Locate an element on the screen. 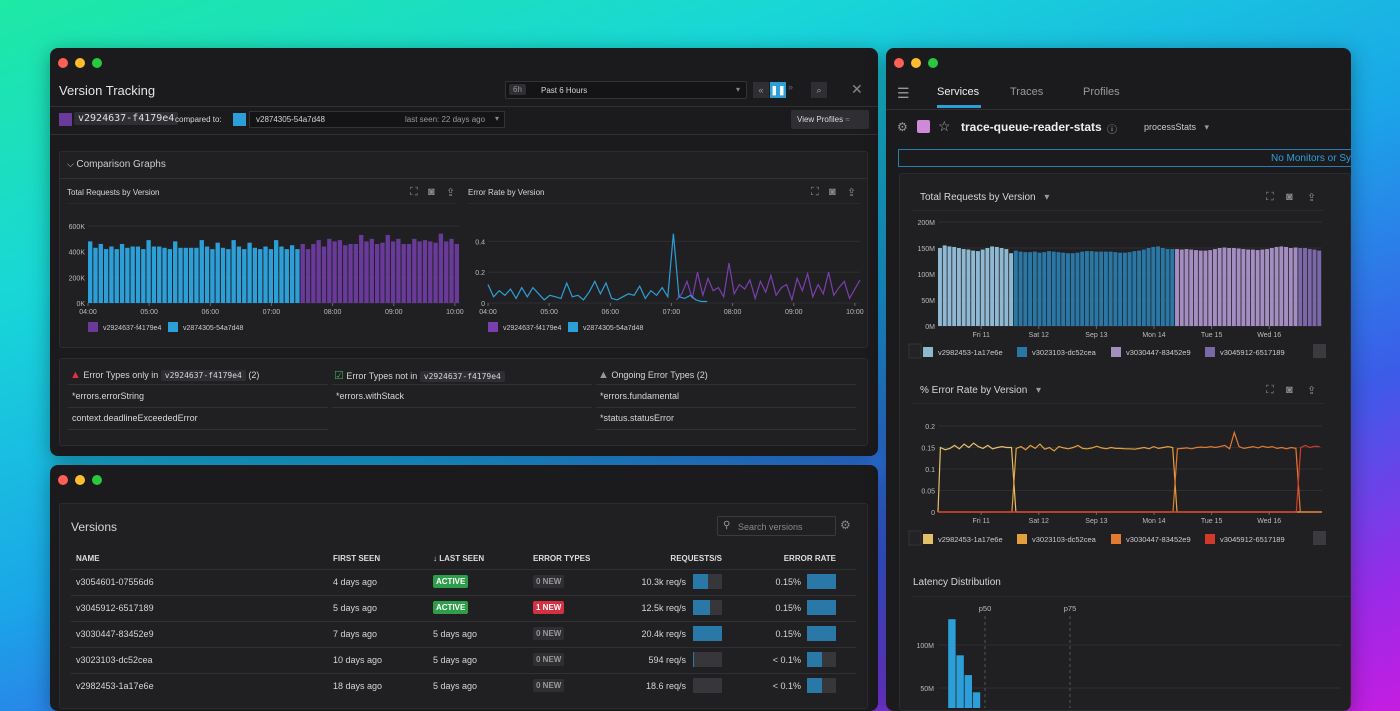 Image resolution: width=1400 pixels, height=711 pixels. first-seen: 4 days ago is located at coordinates (355, 582).